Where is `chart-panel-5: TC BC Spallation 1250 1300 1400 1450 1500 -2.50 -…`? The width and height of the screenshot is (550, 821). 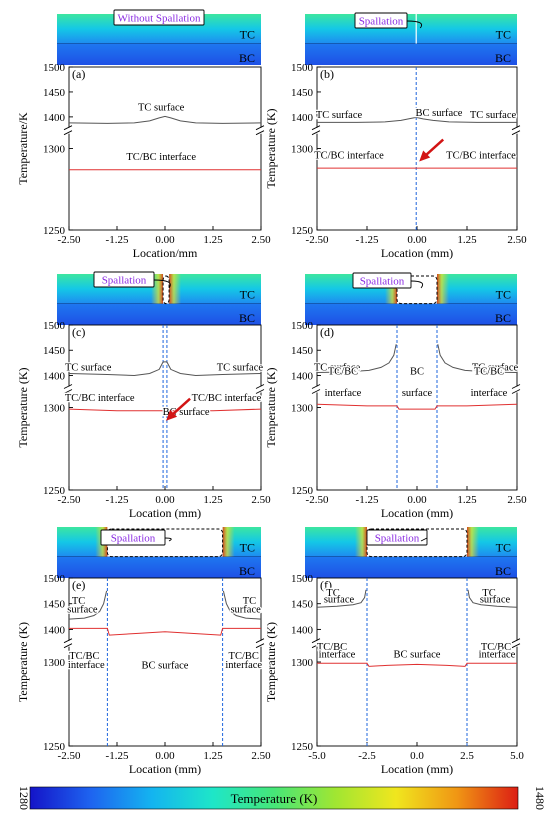
chart-panel-5: TC BC Spallation 1250 1300 1400 1450 1500 -2.50 -… is located at coordinates (143, 651).